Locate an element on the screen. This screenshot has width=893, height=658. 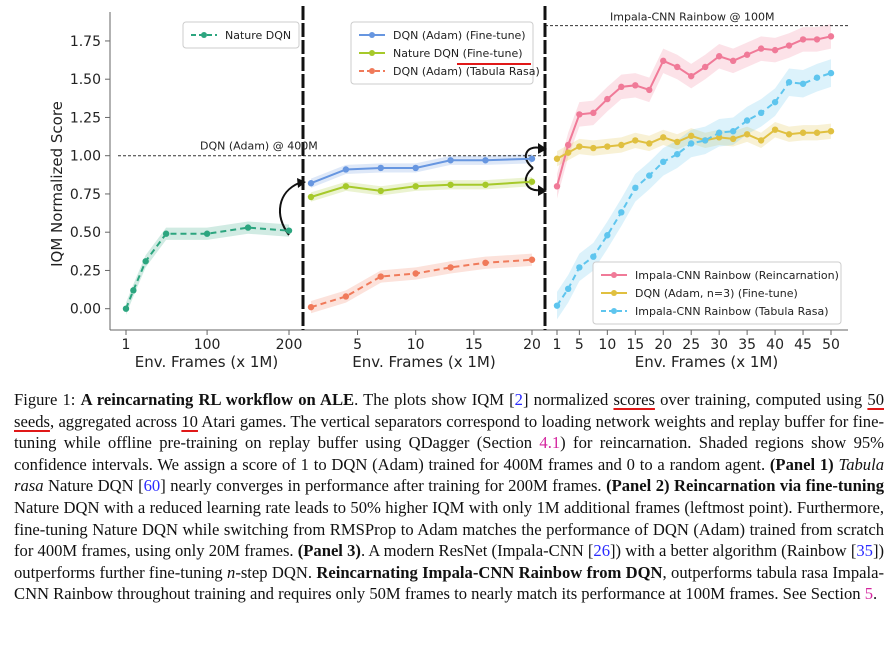
section-link: 4.1 is located at coordinates (550, 443).